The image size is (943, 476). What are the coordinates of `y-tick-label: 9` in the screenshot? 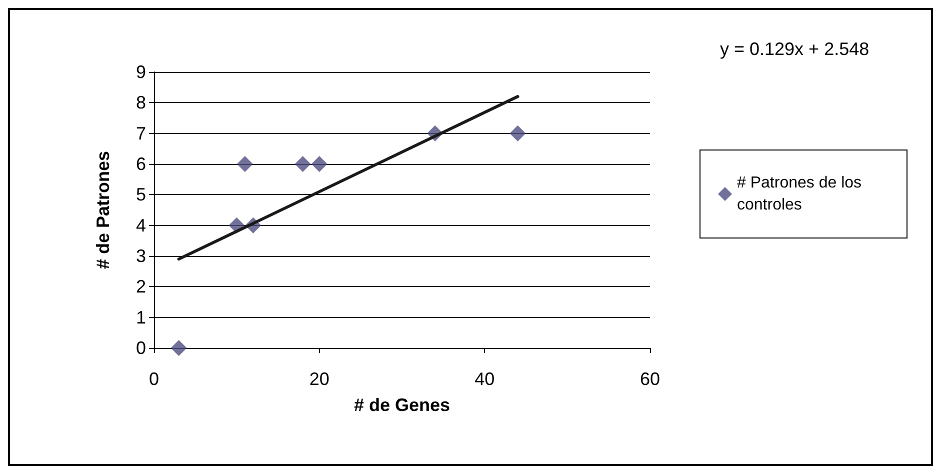 It's located at (141, 72).